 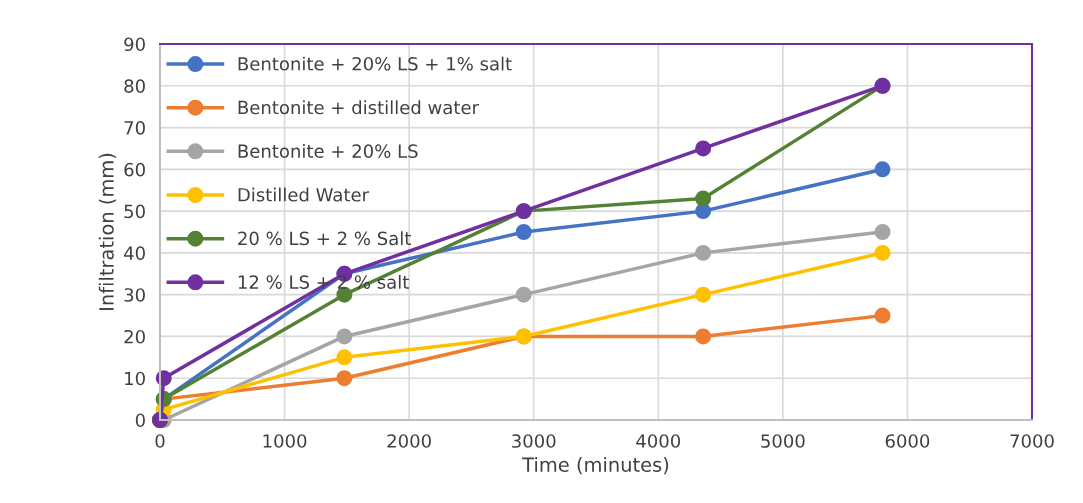 I want to click on legend-label: Bentonite + 20% LS + 1% salt, so click(x=375, y=63).